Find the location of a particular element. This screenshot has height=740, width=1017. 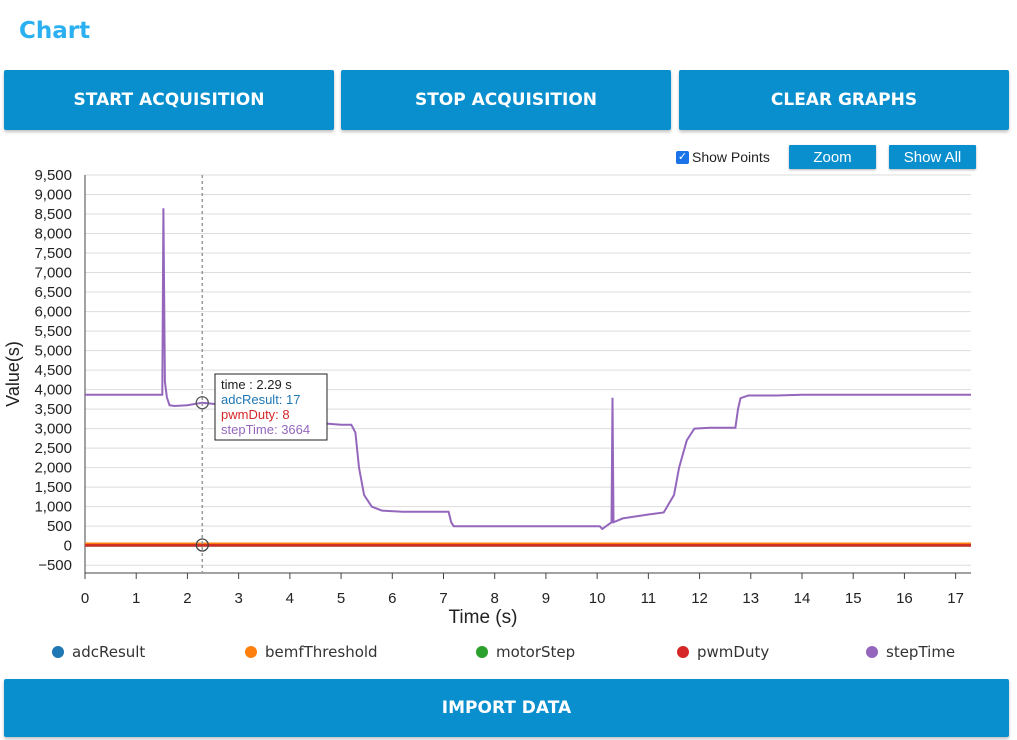

hover-marker-steptime is located at coordinates (202, 403).